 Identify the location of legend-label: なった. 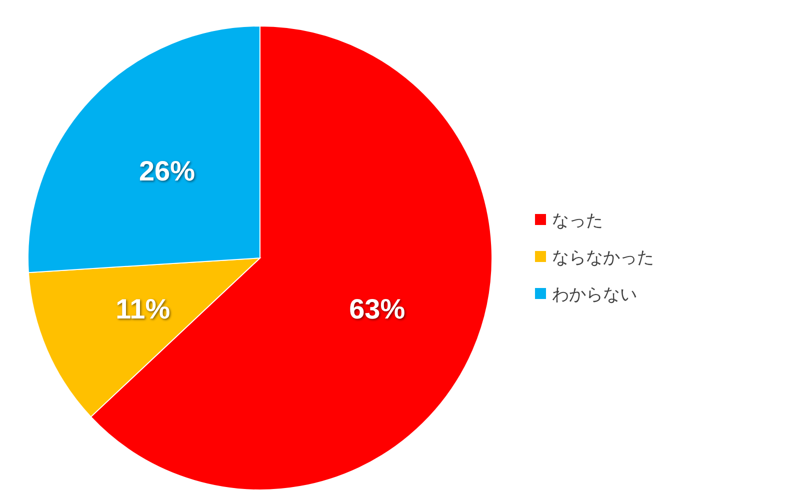
(577, 220).